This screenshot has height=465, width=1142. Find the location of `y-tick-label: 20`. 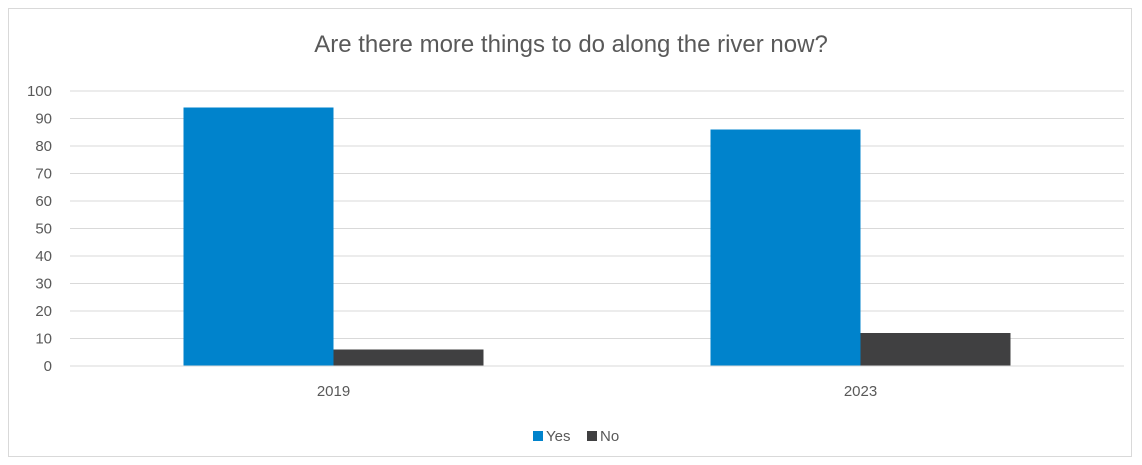

y-tick-label: 20 is located at coordinates (43, 311).